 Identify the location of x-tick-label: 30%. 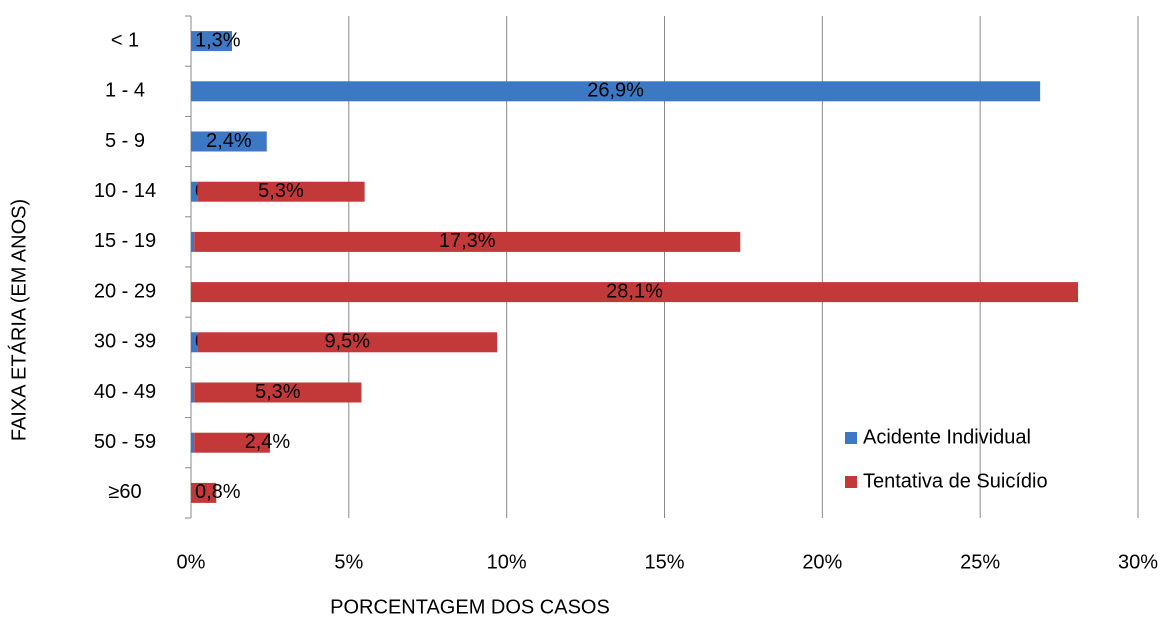
(1138, 562).